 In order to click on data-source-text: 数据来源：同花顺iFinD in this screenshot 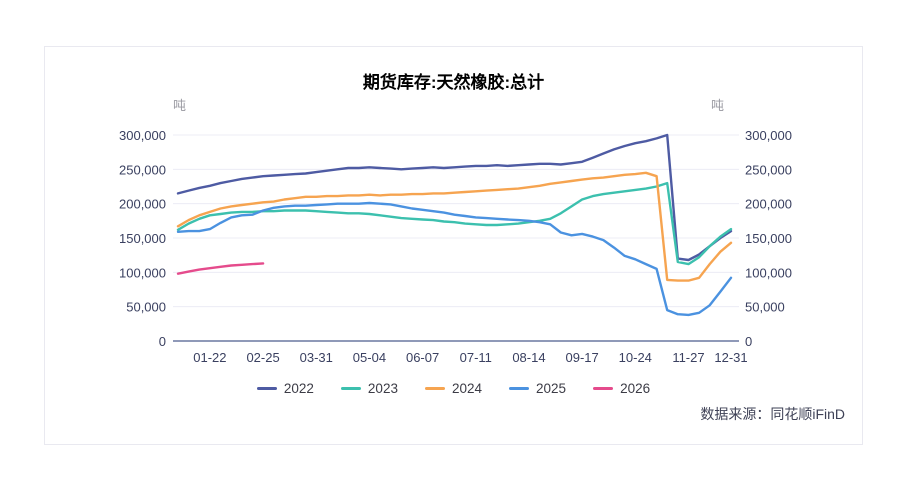, I will do `click(772, 414)`.